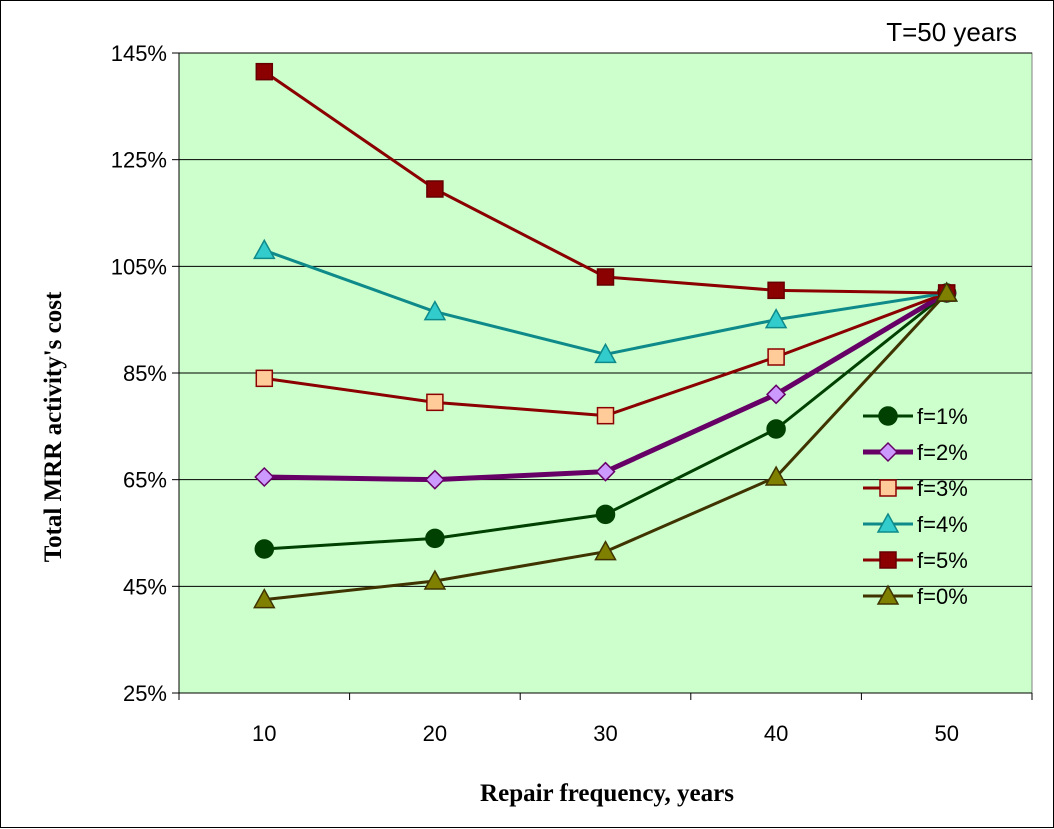  Describe the element at coordinates (776, 733) in the screenshot. I see `x-tick-label: 40` at that location.